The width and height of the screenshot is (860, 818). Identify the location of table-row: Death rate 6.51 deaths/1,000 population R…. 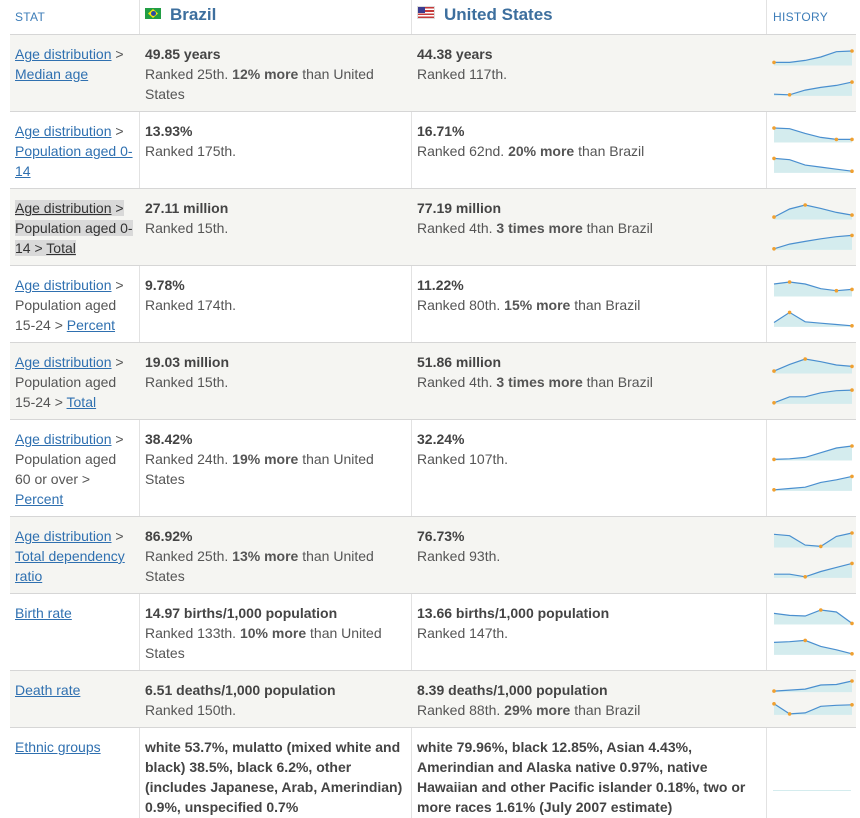
(433, 699).